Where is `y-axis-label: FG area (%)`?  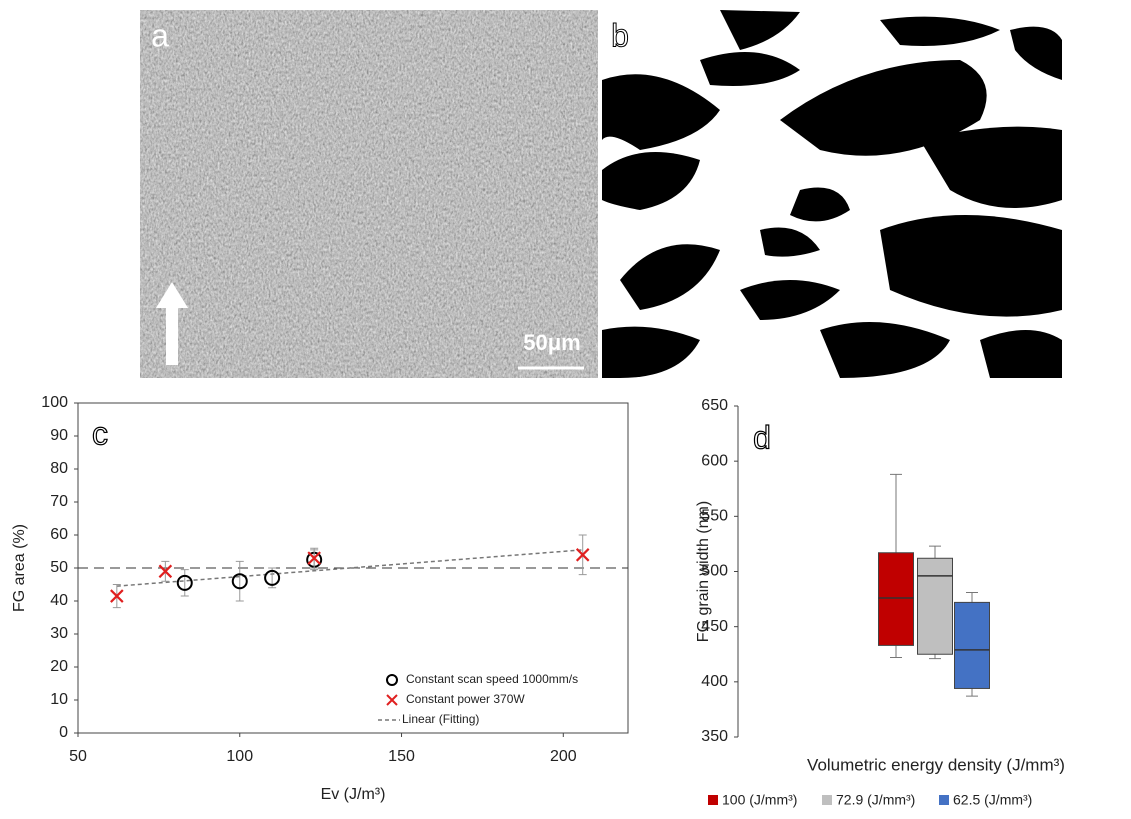
y-axis-label: FG area (%) is located at coordinates (19, 568).